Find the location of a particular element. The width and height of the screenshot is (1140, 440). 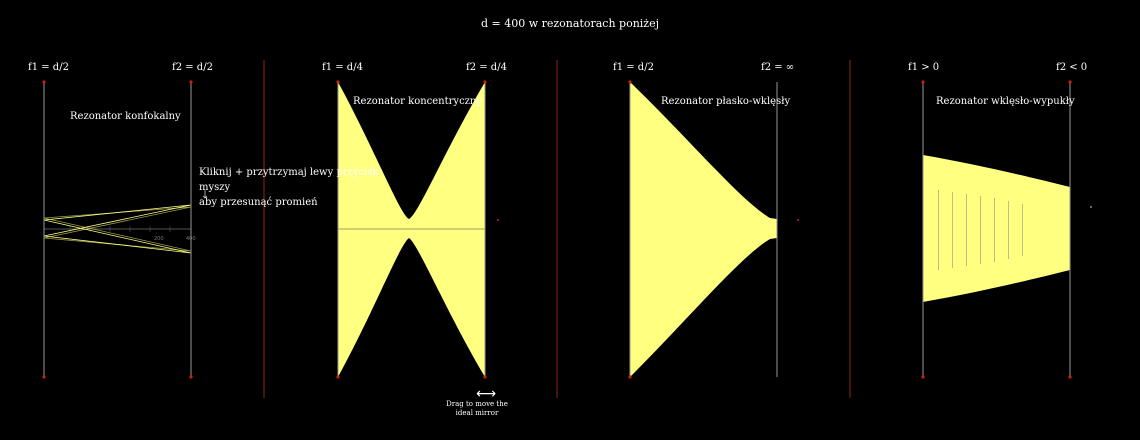

panel4-left-focal-label: f1 > 0 is located at coordinates (924, 67).